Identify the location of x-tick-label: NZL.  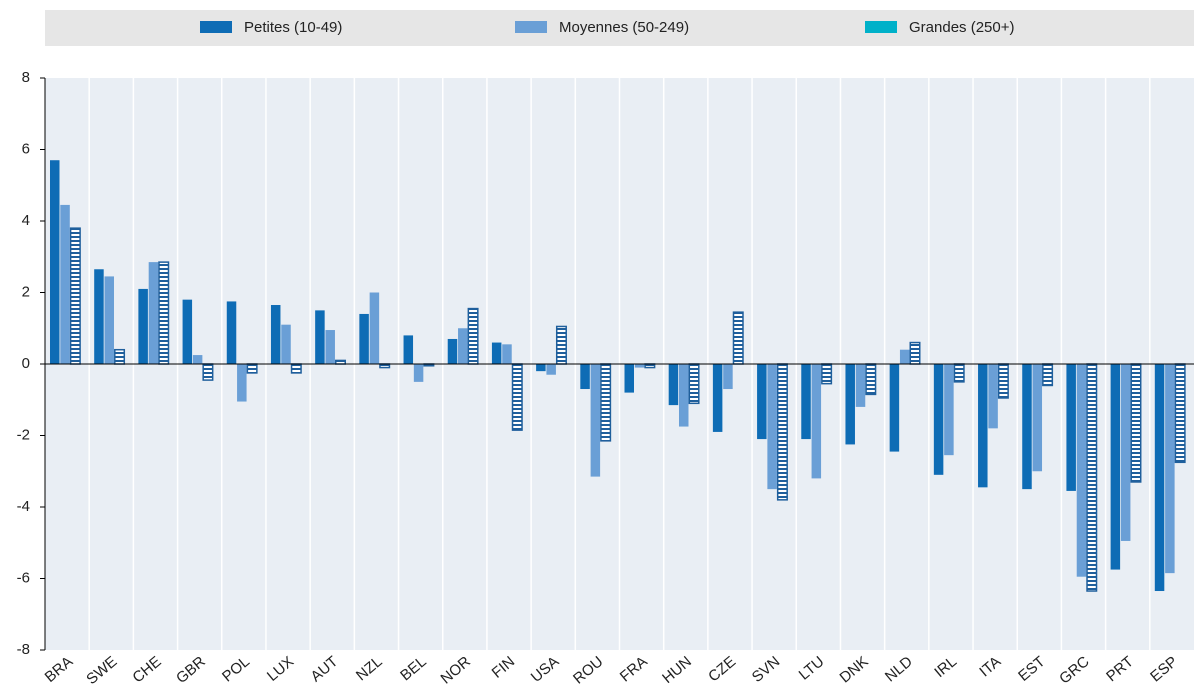
(369, 668).